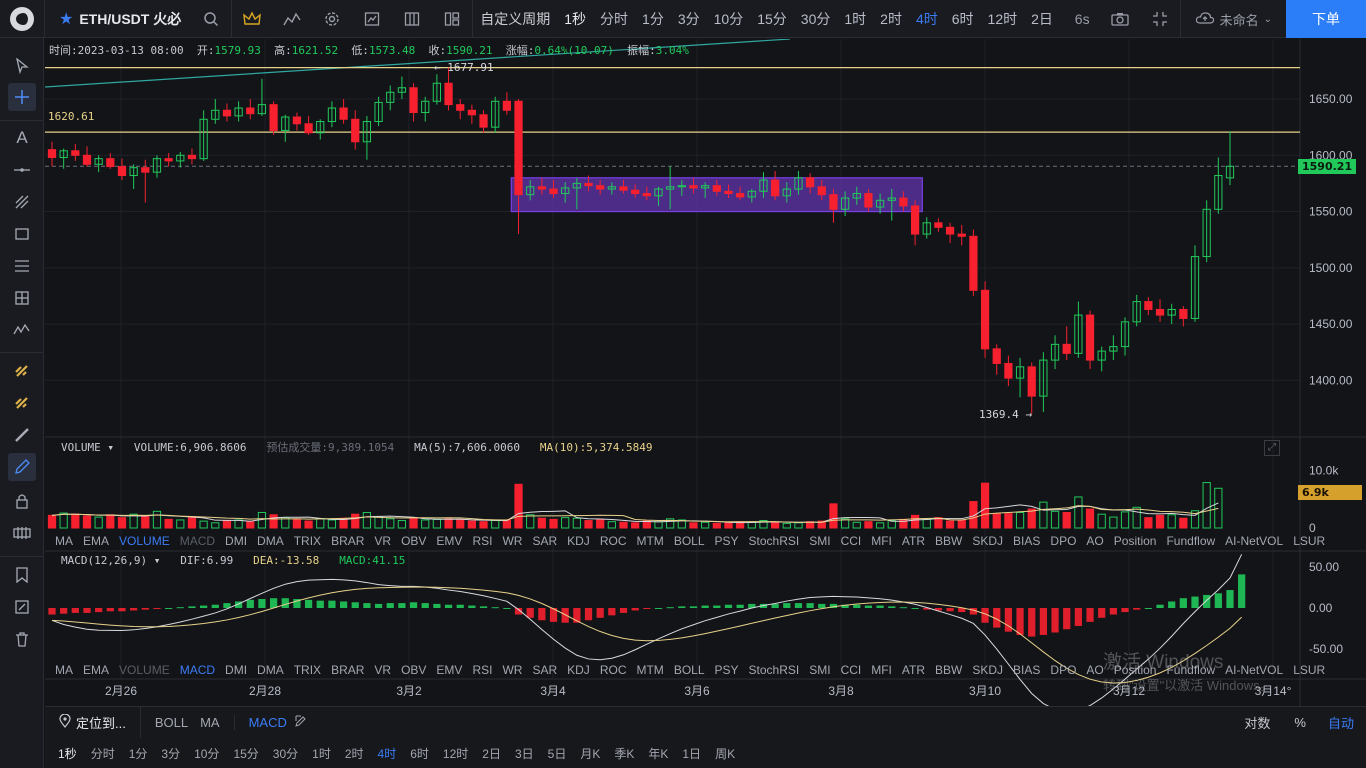 The width and height of the screenshot is (1366, 768). I want to click on indicator-tab-boll: BOLL, so click(689, 670).